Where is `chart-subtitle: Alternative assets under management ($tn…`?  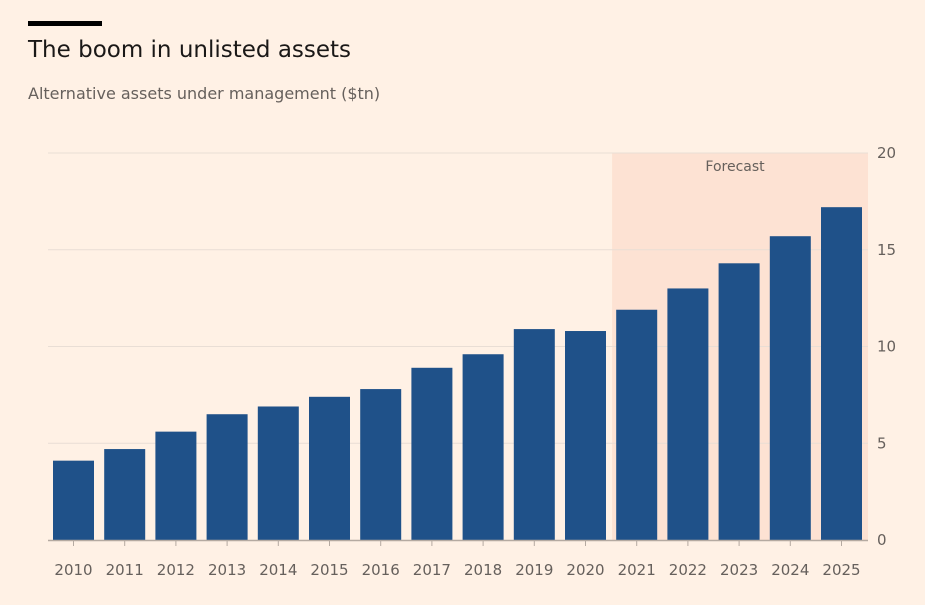 chart-subtitle: Alternative assets under management ($tn… is located at coordinates (204, 93).